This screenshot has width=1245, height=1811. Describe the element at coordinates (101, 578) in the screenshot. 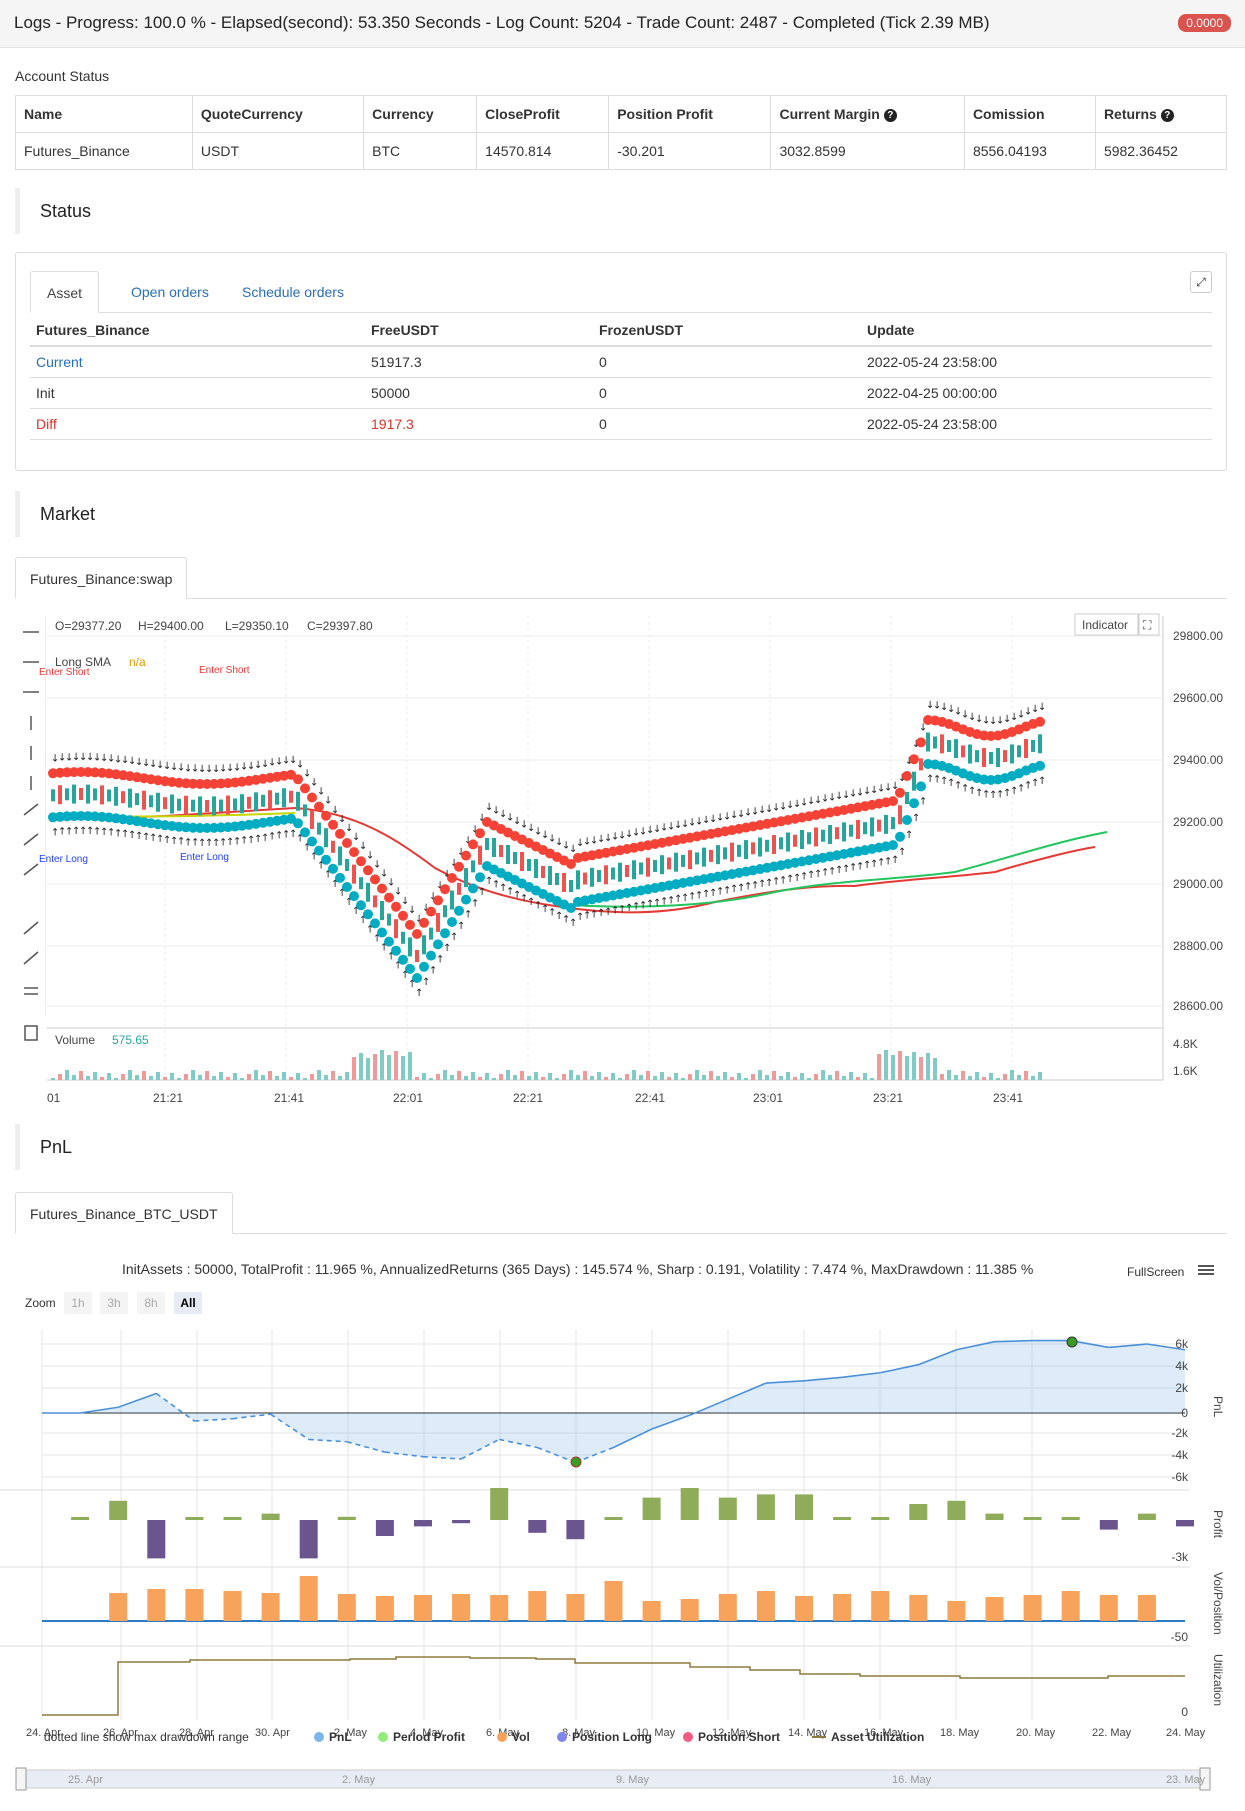

I see `tab-market-symbol: Futures_Binance:swap` at that location.